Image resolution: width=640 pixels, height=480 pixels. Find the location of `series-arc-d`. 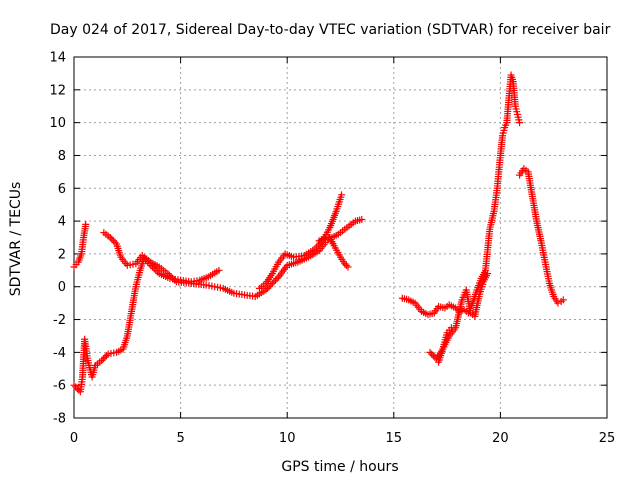

series-arc-d is located at coordinates (300, 241).